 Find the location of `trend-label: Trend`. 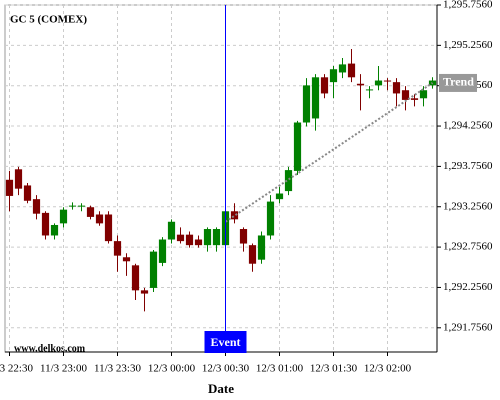

trend-label: Trend is located at coordinates (458, 82).